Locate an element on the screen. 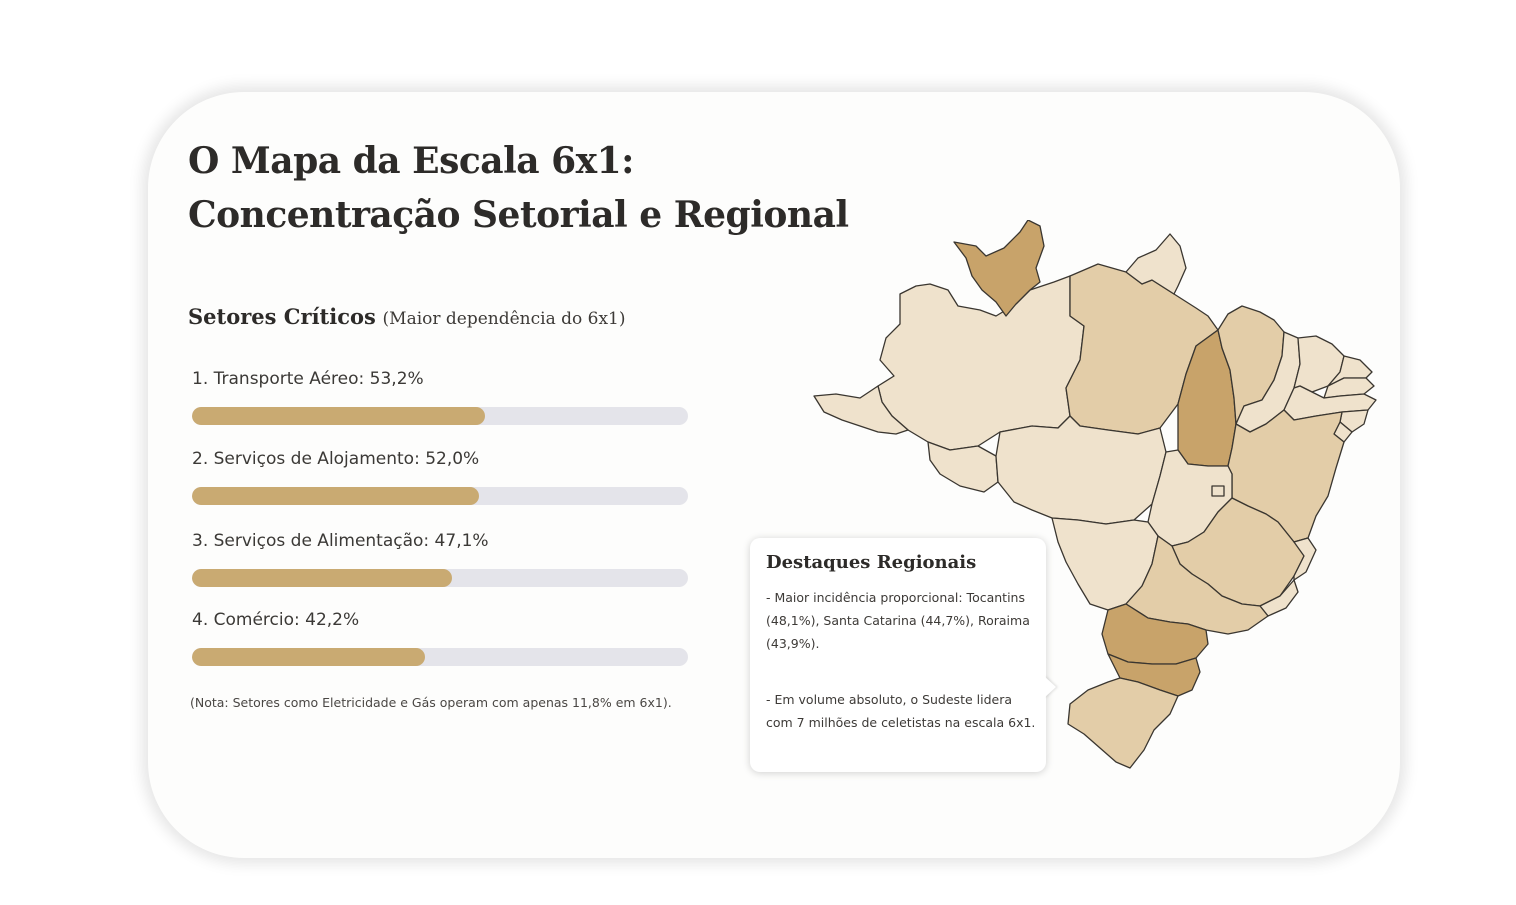  state-rio-grande-do-sul is located at coordinates (1123, 723).